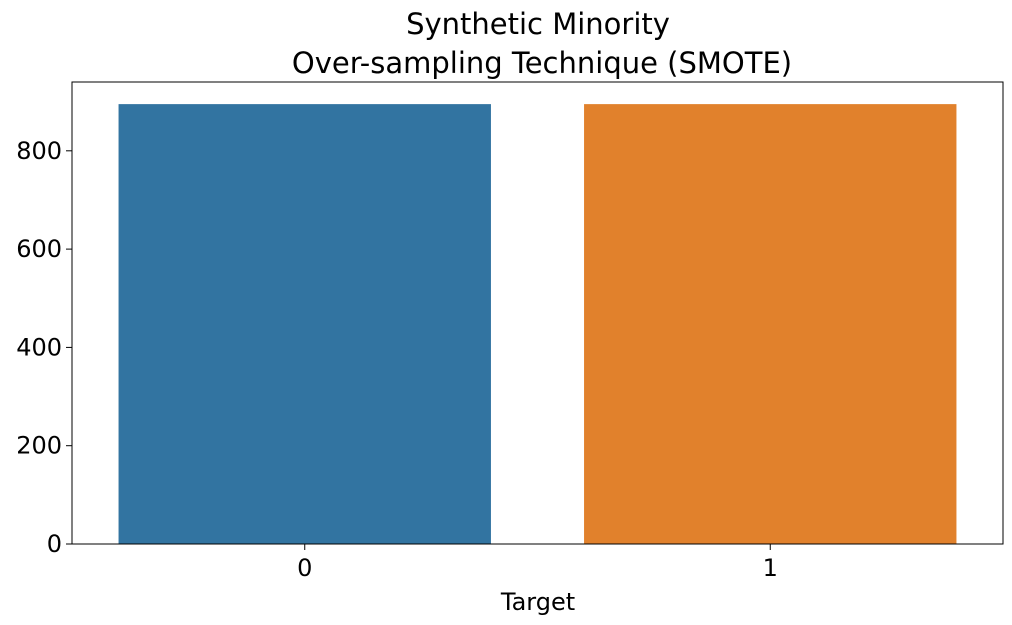 Image resolution: width=1012 pixels, height=625 pixels. I want to click on chart-title-line-1: Synthetic Minority, so click(538, 24).